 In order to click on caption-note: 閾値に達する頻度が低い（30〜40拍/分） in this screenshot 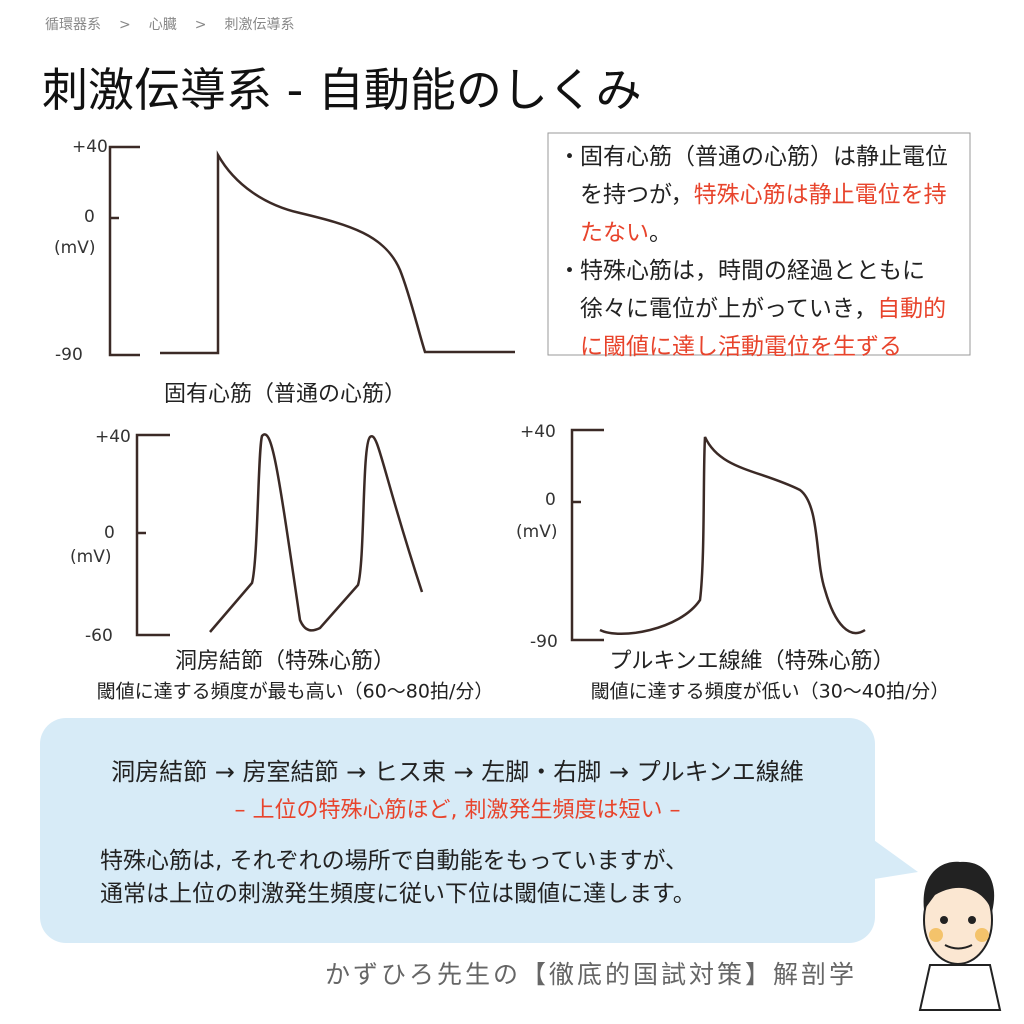, I will do `click(770, 692)`.